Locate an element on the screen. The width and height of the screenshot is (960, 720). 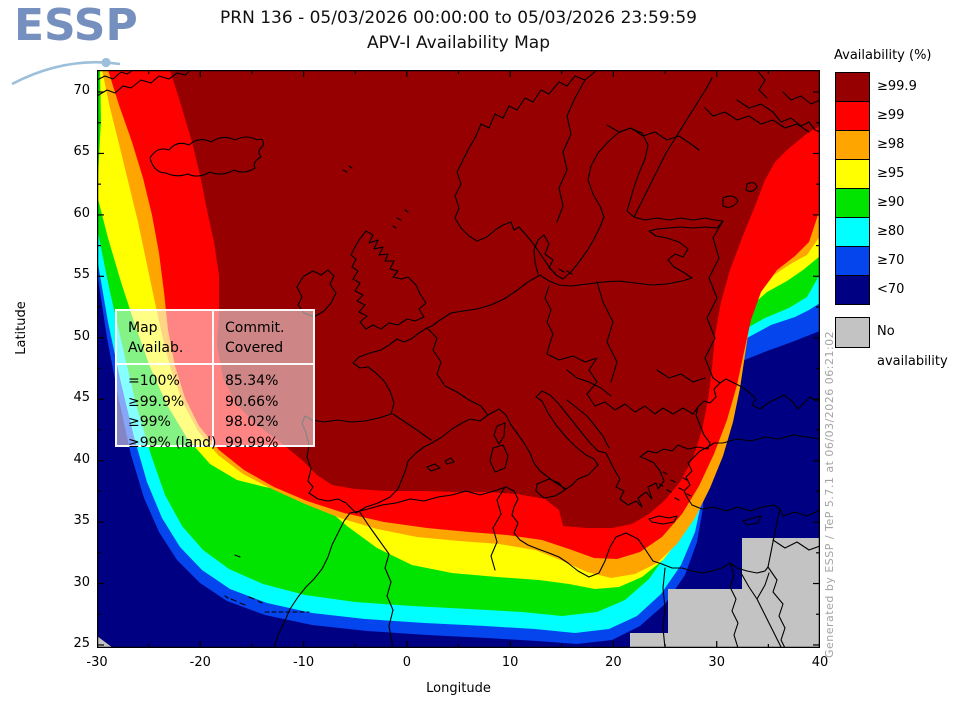
x-tick-label: 10 is located at coordinates (510, 662).